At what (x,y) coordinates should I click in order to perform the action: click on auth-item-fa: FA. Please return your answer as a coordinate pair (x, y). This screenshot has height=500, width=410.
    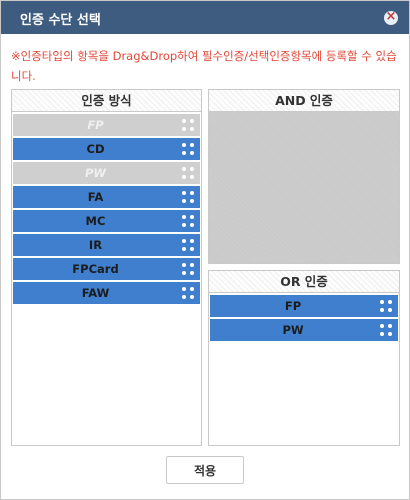
    Looking at the image, I should click on (106, 197).